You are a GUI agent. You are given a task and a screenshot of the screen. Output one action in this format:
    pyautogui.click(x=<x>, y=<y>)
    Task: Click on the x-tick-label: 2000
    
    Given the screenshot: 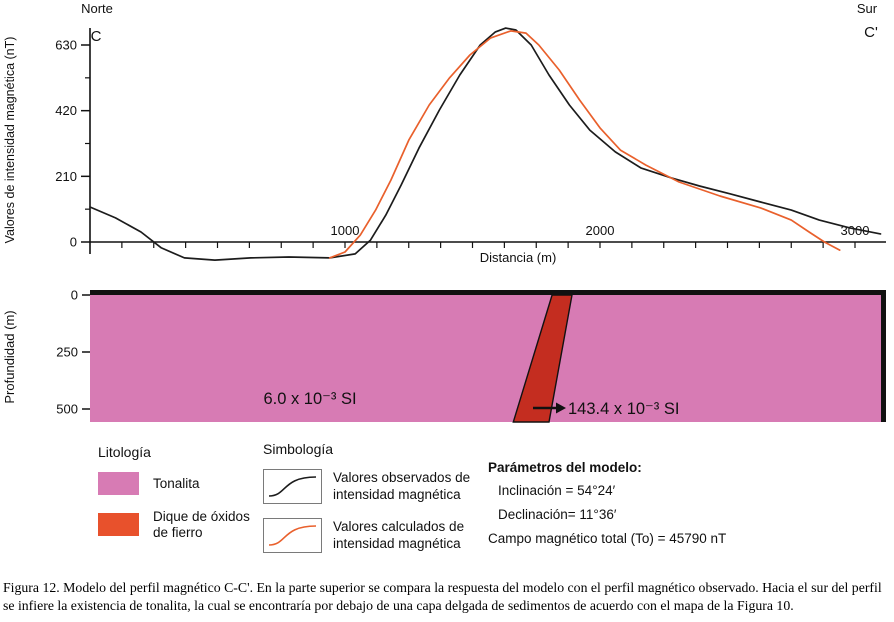 What is the action you would take?
    pyautogui.click(x=600, y=230)
    